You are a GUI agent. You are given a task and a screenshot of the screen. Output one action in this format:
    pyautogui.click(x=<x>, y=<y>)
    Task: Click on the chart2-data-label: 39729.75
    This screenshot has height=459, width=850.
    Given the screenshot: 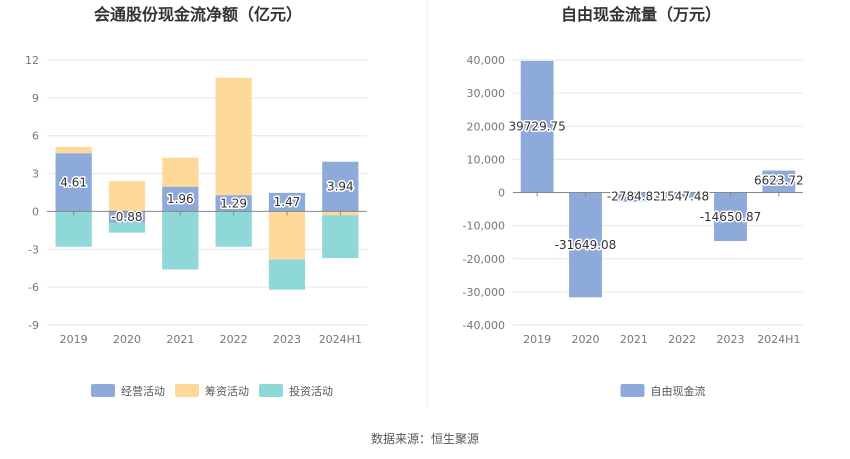 What is the action you would take?
    pyautogui.click(x=537, y=127)
    